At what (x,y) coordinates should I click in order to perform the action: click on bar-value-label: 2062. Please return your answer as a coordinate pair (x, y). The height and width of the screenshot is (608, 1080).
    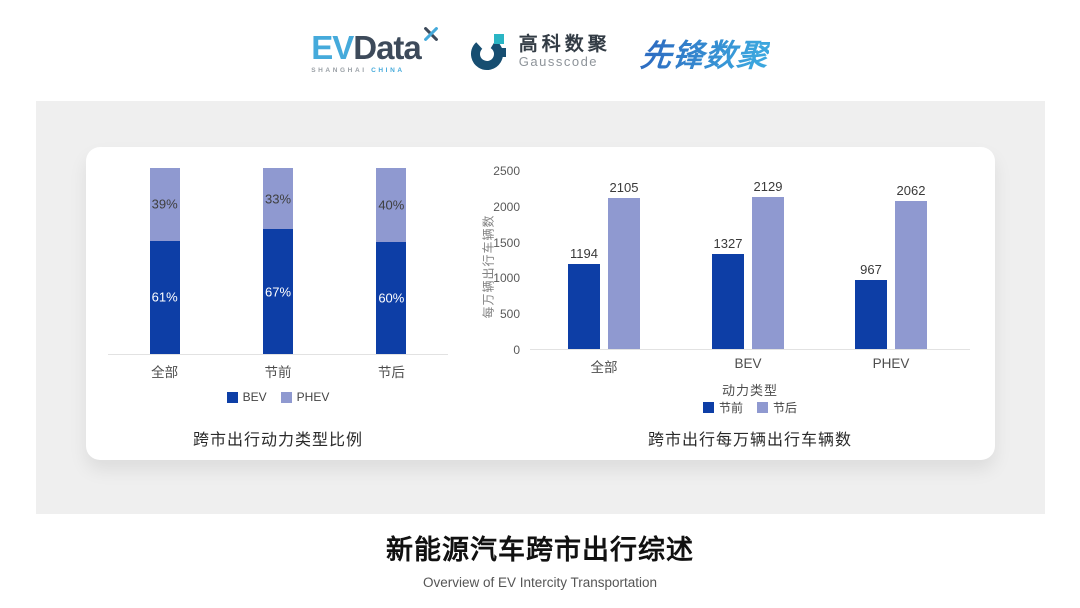
    Looking at the image, I should click on (911, 191).